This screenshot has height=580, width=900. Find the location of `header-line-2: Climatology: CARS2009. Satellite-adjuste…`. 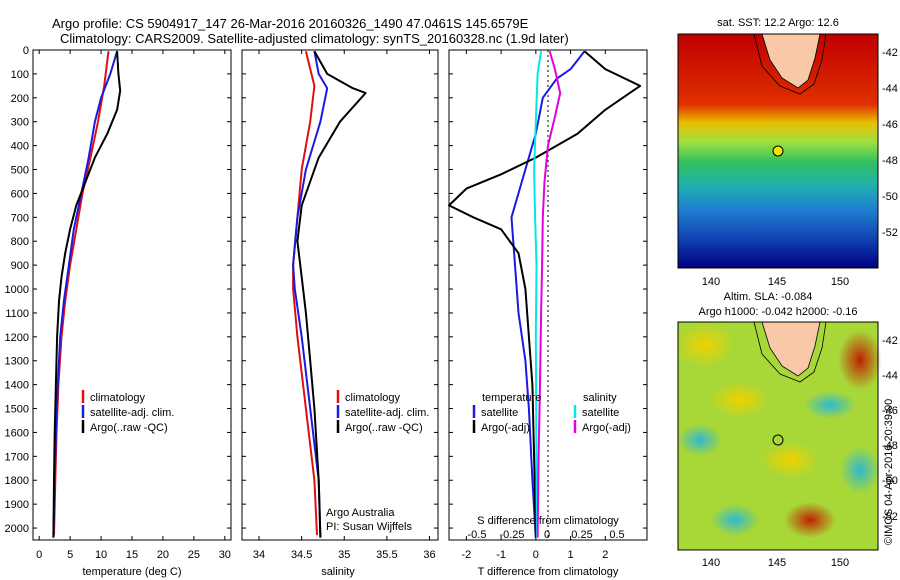

header-line-2: Climatology: CARS2009. Satellite-adjuste… is located at coordinates (314, 38).